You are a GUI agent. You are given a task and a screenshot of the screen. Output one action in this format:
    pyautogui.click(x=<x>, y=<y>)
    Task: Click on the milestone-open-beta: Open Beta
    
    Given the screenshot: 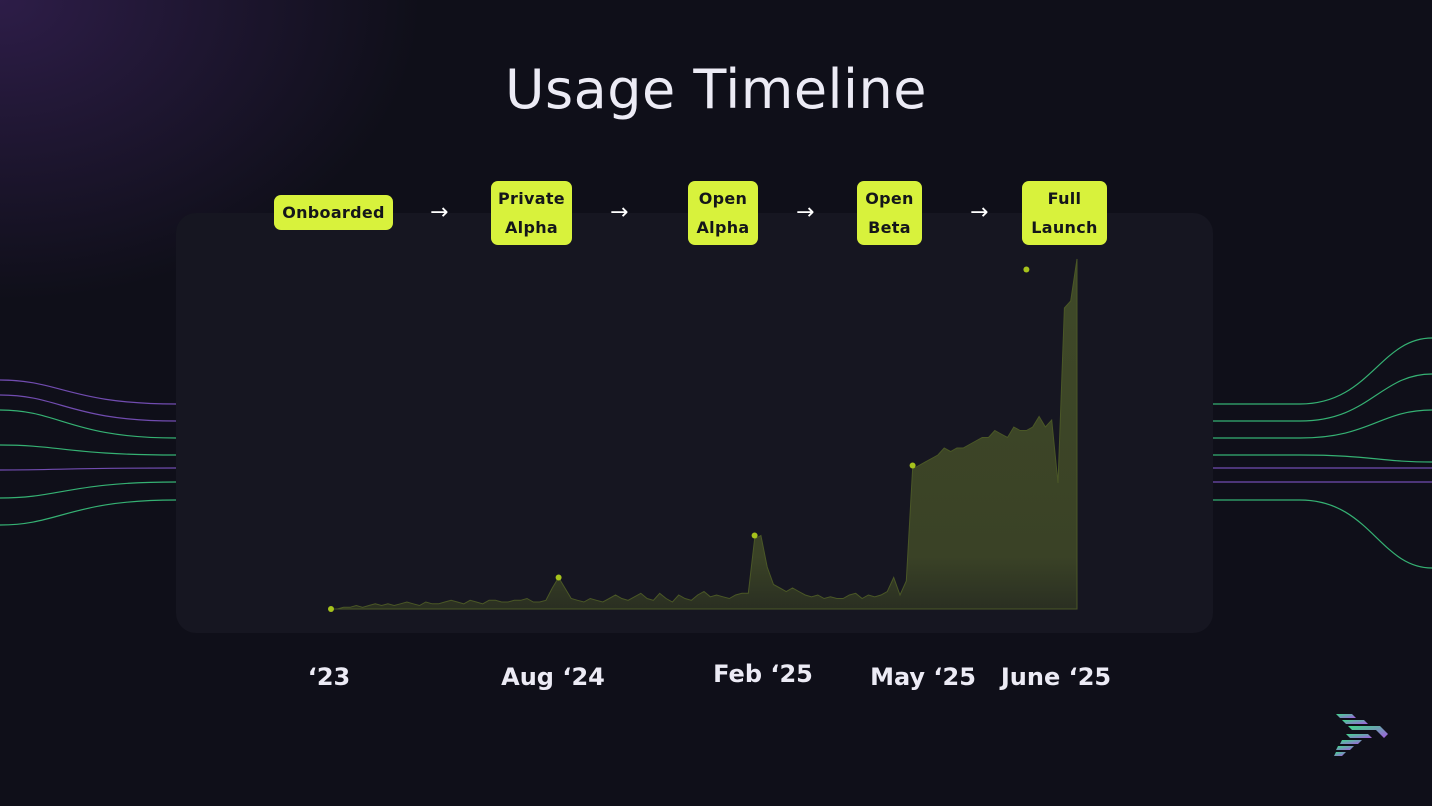 What is the action you would take?
    pyautogui.click(x=889, y=213)
    